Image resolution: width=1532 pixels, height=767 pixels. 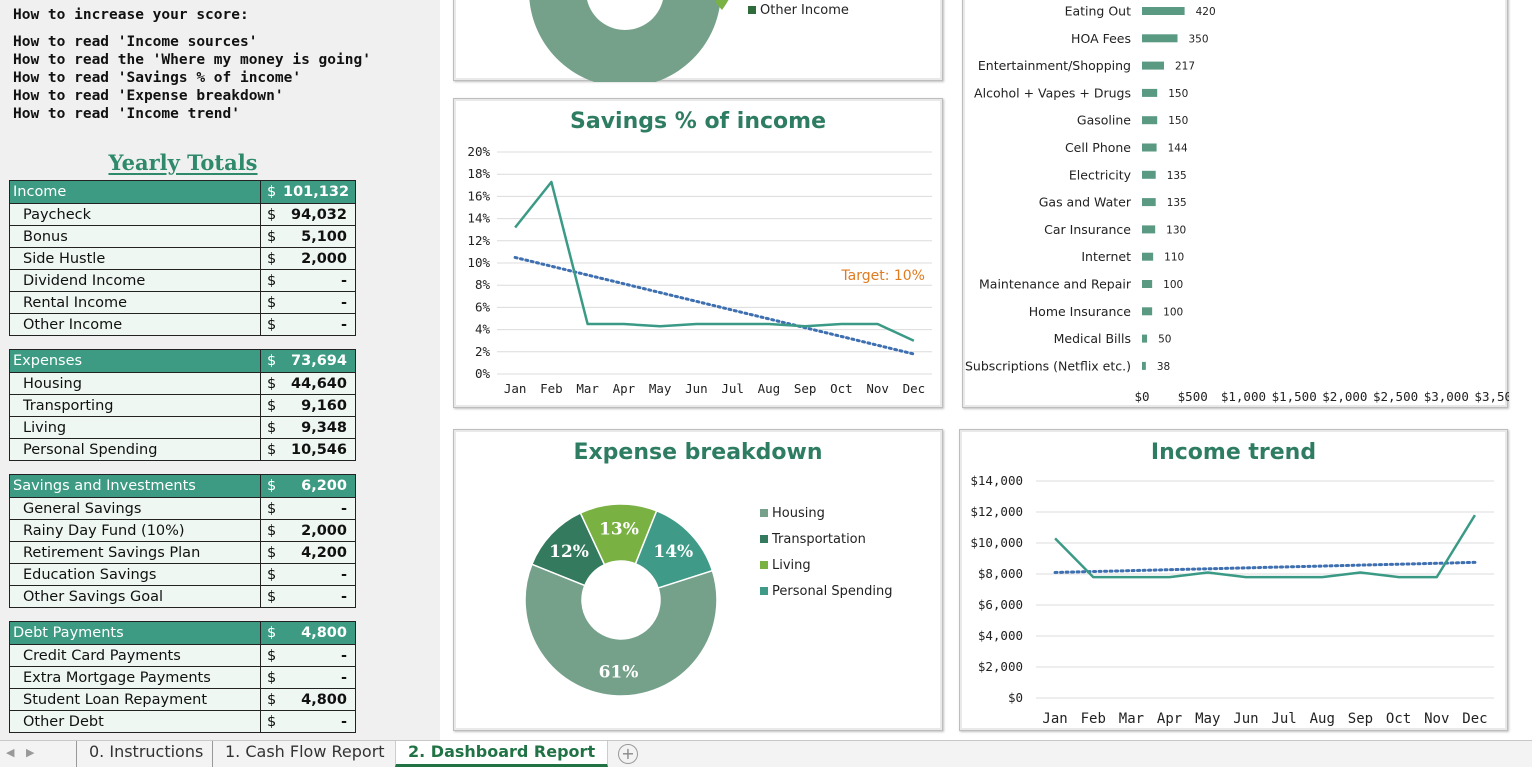 I want to click on table-header-row: Debt Payments $4,800, so click(x=182, y=633).